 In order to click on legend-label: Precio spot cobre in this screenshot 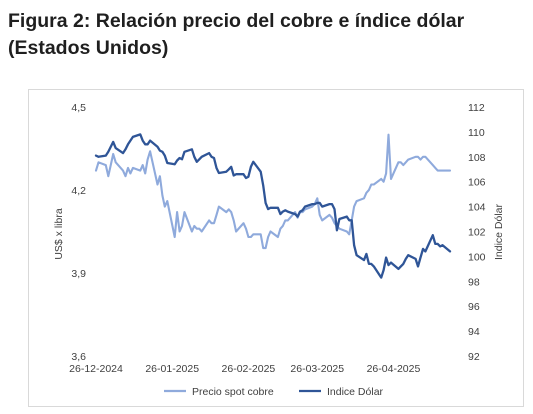, I will do `click(233, 392)`.